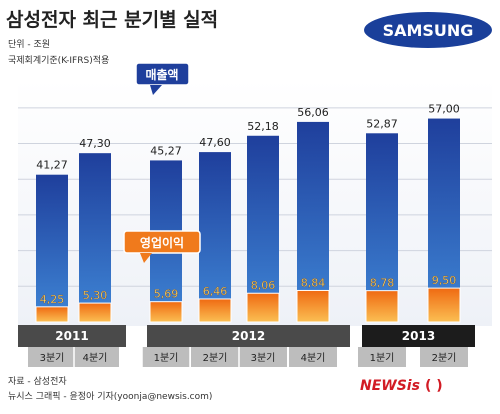 The image size is (500, 414). What do you see at coordinates (313, 282) in the screenshot?
I see `profit-value-label: 8,84` at bounding box center [313, 282].